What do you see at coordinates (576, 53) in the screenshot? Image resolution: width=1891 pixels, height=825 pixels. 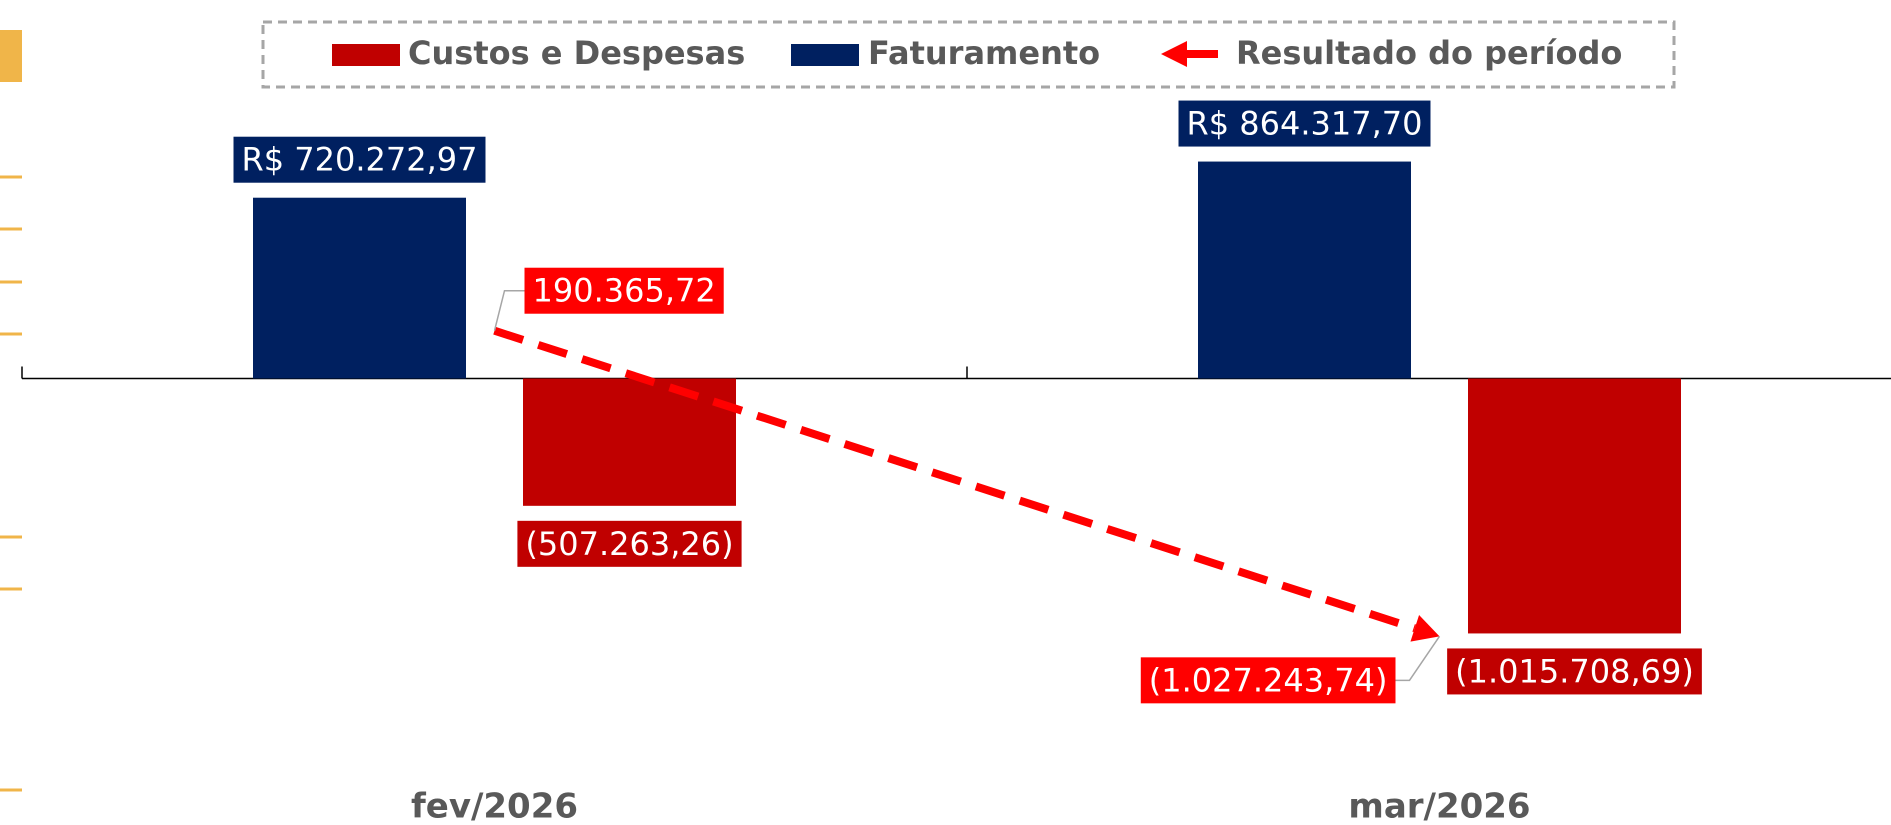 I see `legend-label: Custos e Despesas` at bounding box center [576, 53].